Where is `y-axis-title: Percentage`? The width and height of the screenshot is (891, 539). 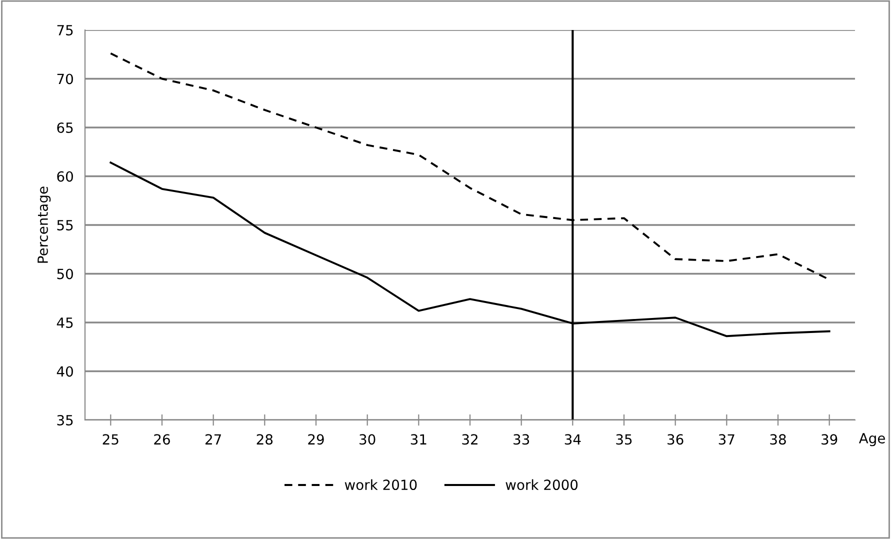 y-axis-title: Percentage is located at coordinates (44, 224).